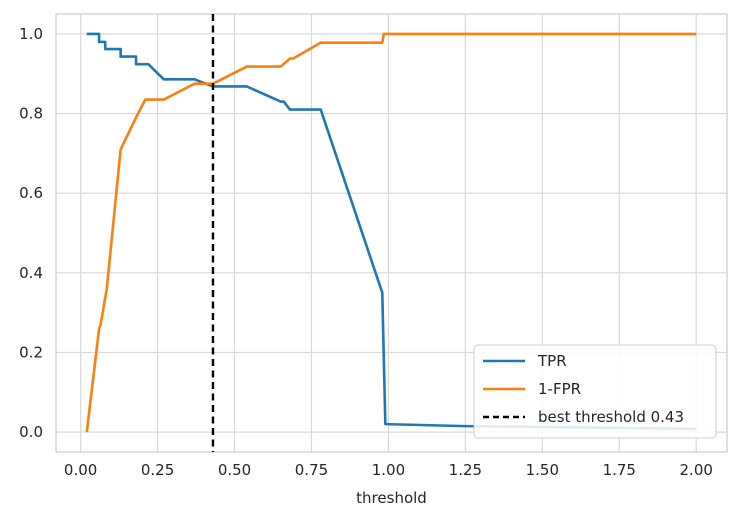  I want to click on legend: TPR 1-FPR best threshold 0.43, so click(595, 391).